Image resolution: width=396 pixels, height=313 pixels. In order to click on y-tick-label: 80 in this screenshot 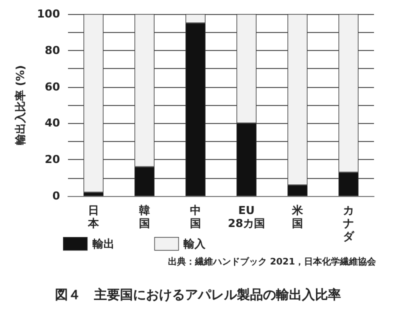, I will do `click(52, 50)`.